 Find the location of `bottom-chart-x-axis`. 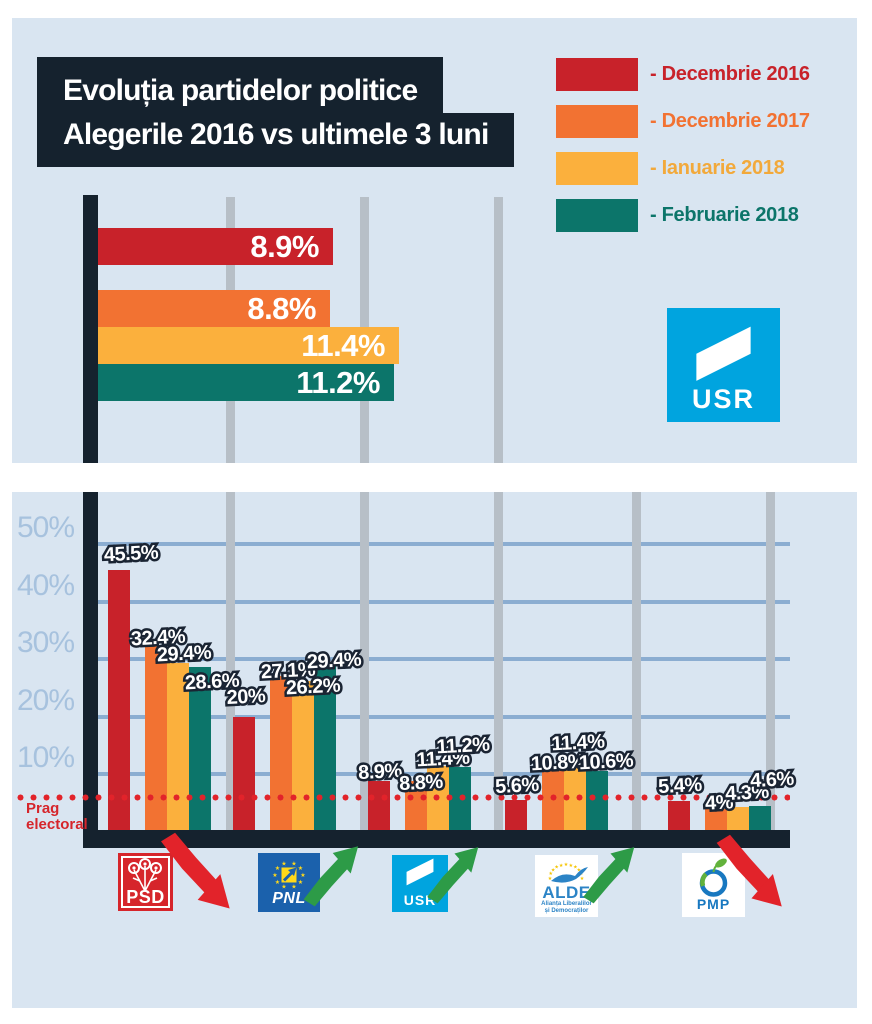

bottom-chart-x-axis is located at coordinates (436, 839).